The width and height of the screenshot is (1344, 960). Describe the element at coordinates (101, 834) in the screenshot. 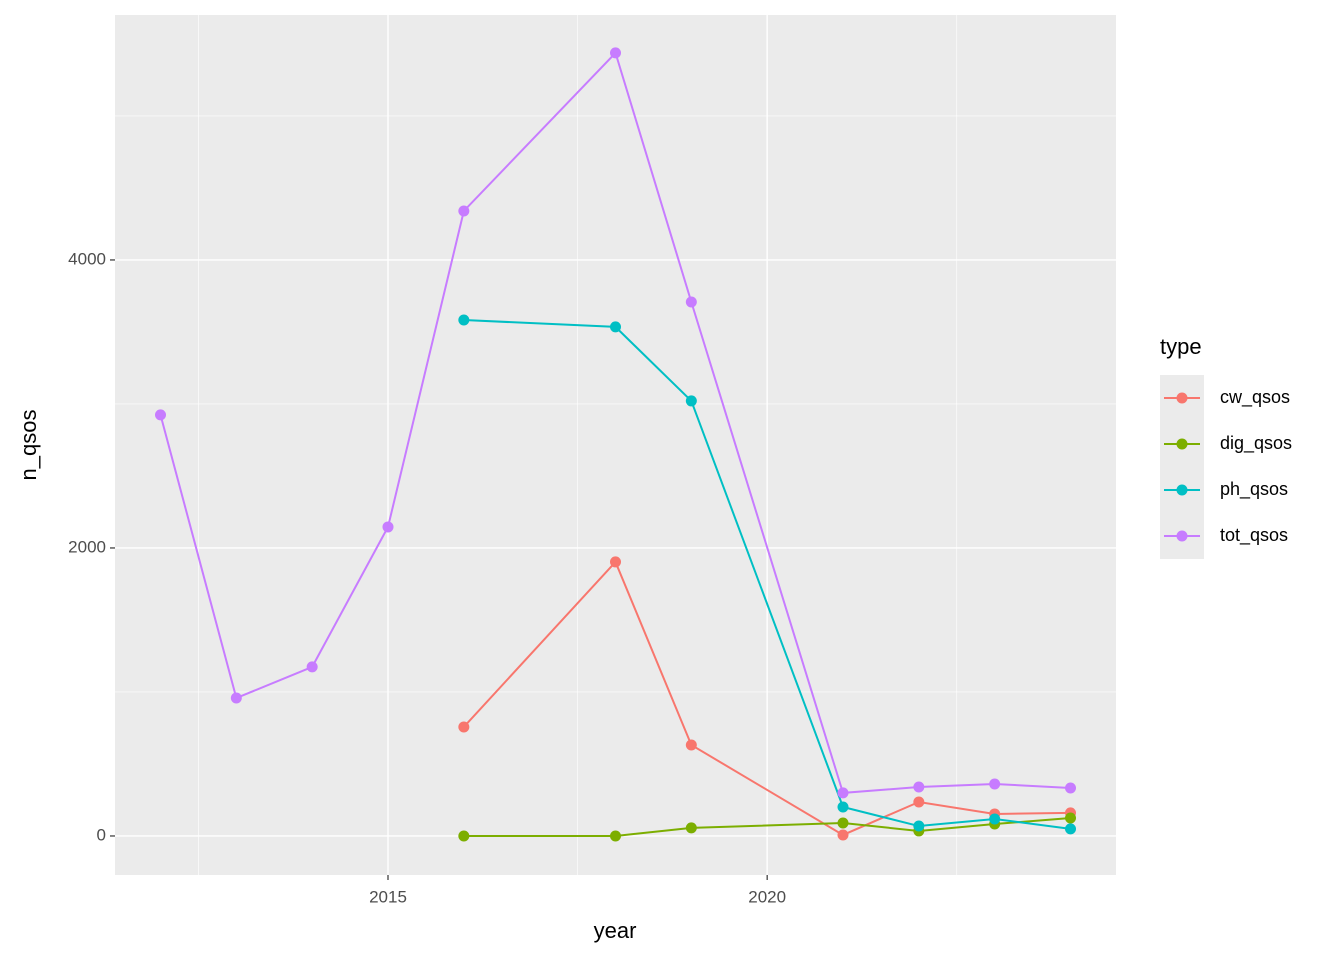

I see `y-tick-label: 0` at that location.